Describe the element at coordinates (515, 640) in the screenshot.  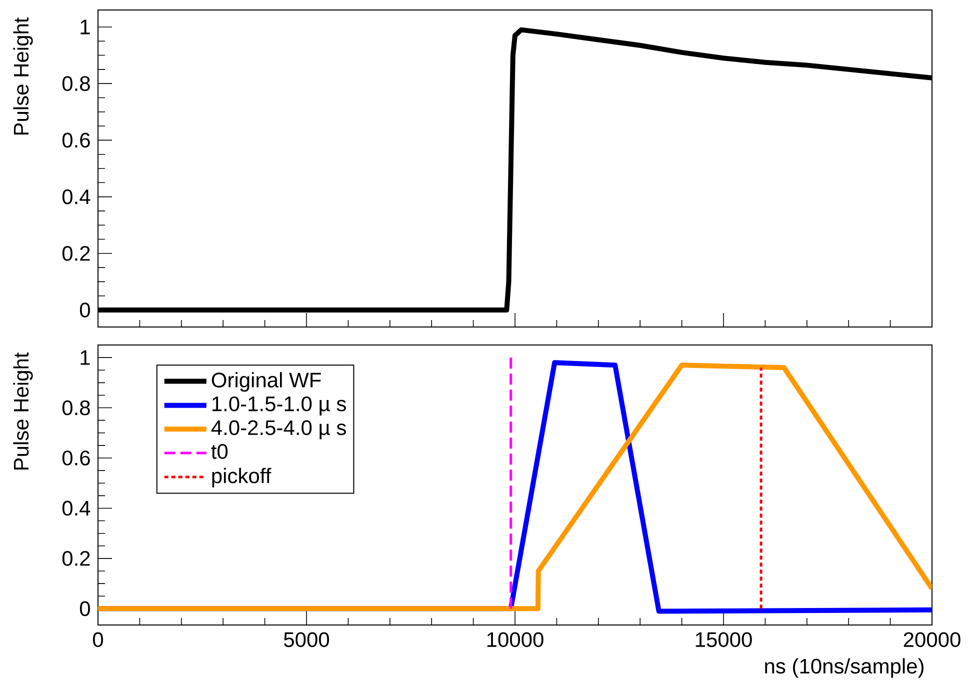
I see `x-tick-label: 10000` at that location.